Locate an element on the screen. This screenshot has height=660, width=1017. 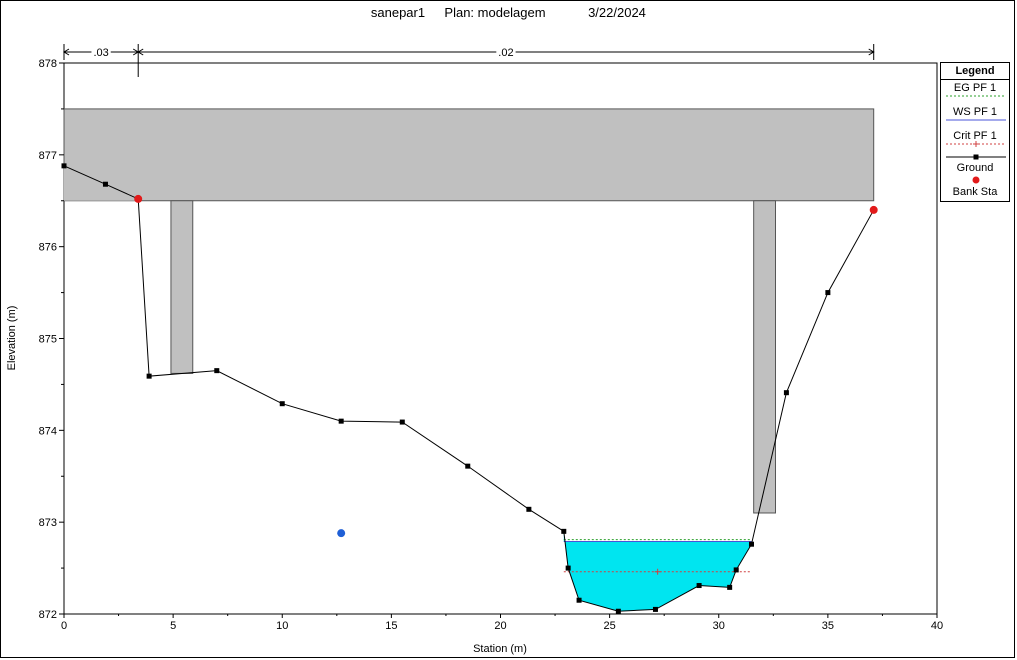
legend-item-bank: Bank Sta is located at coordinates (975, 188).